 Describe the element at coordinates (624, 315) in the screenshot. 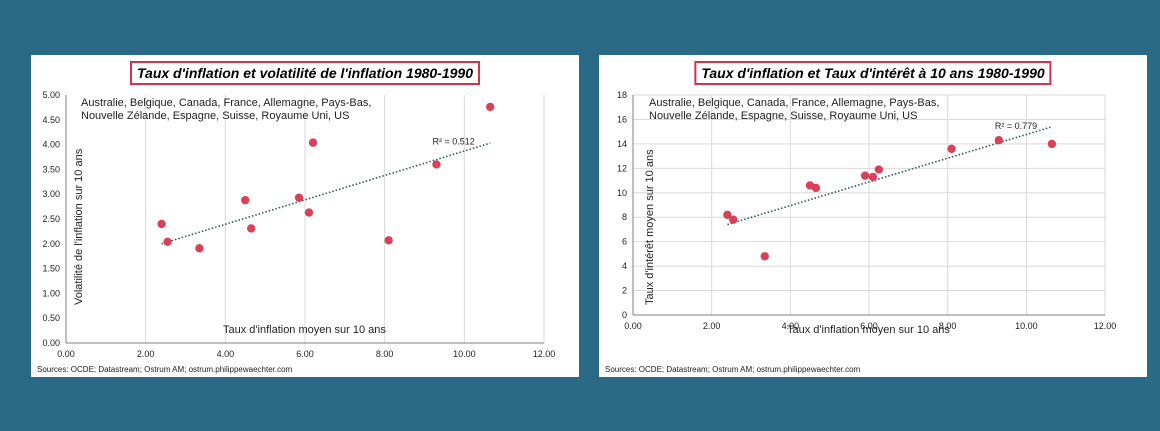

I see `y-tick-label: 0` at that location.